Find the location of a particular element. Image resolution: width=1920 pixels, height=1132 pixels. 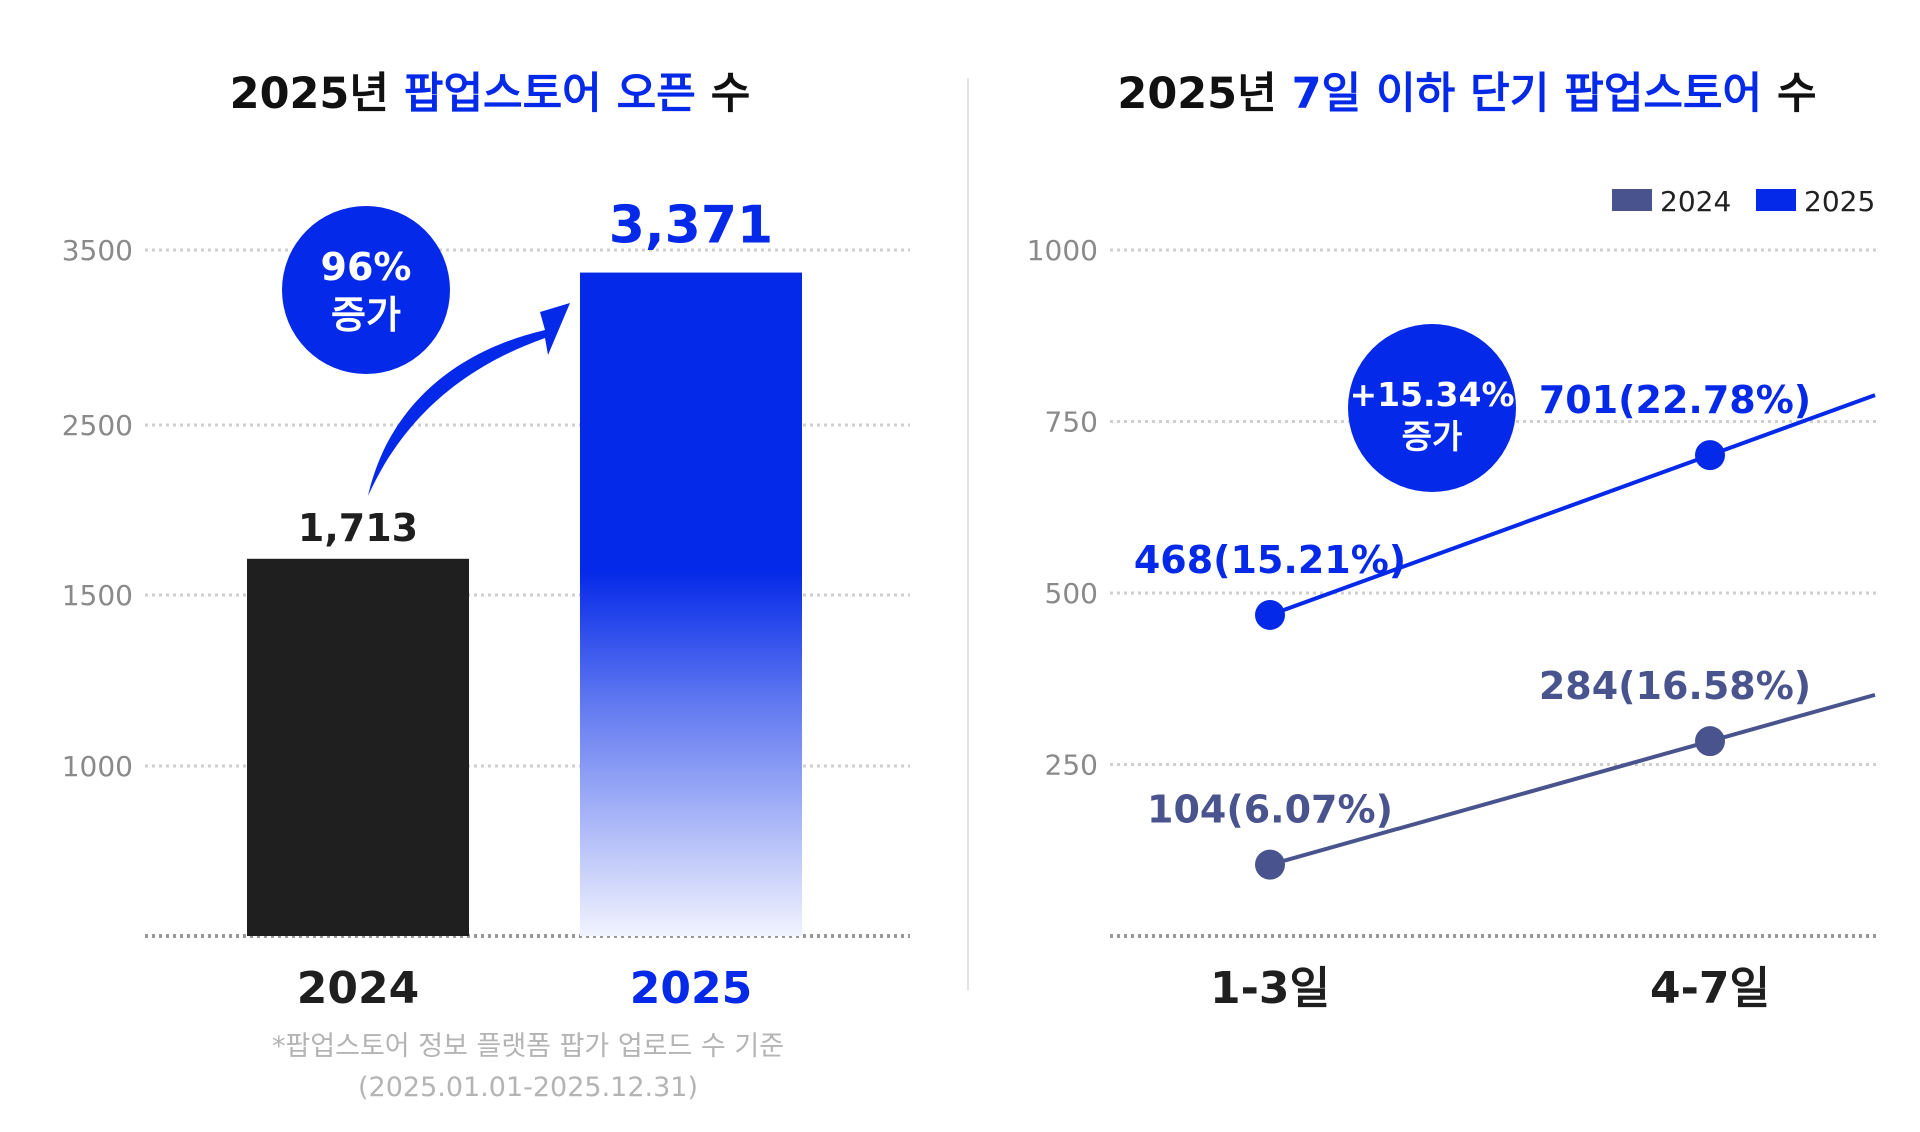

legend-swatch-2025 is located at coordinates (1776, 200).